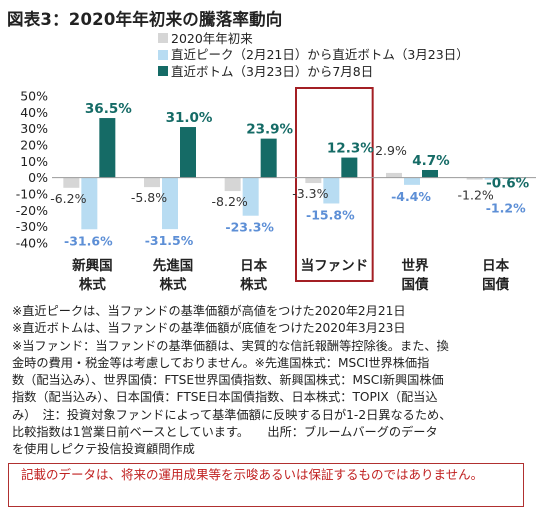  I want to click on footnote-line: を使用しピクテ投信投資顧問作成, so click(103, 449).